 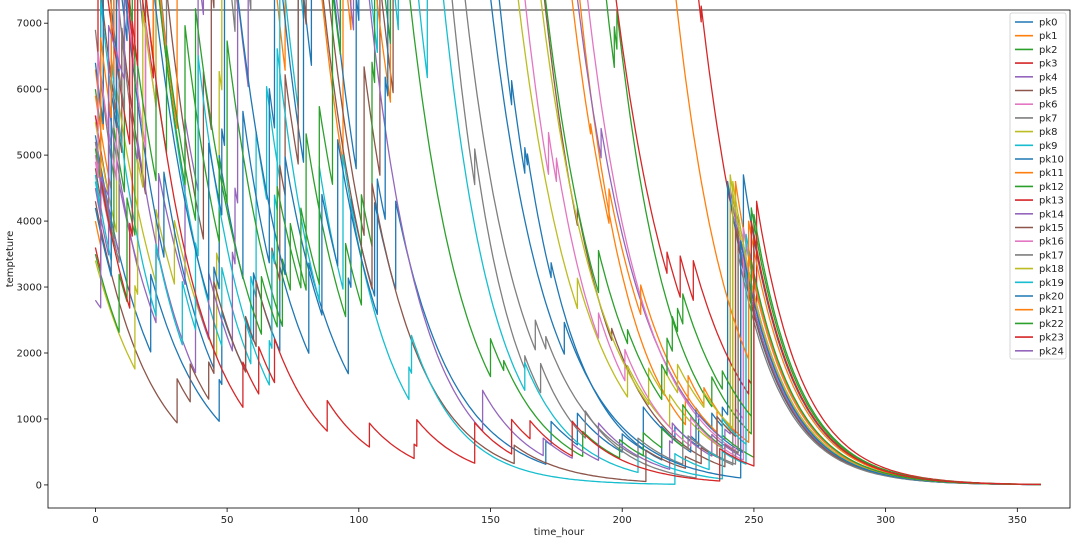 What do you see at coordinates (32, 255) in the screenshot?
I see `y-axis-ticks: 0 1000 2000 3000 4000 5000 6000 7000` at bounding box center [32, 255].